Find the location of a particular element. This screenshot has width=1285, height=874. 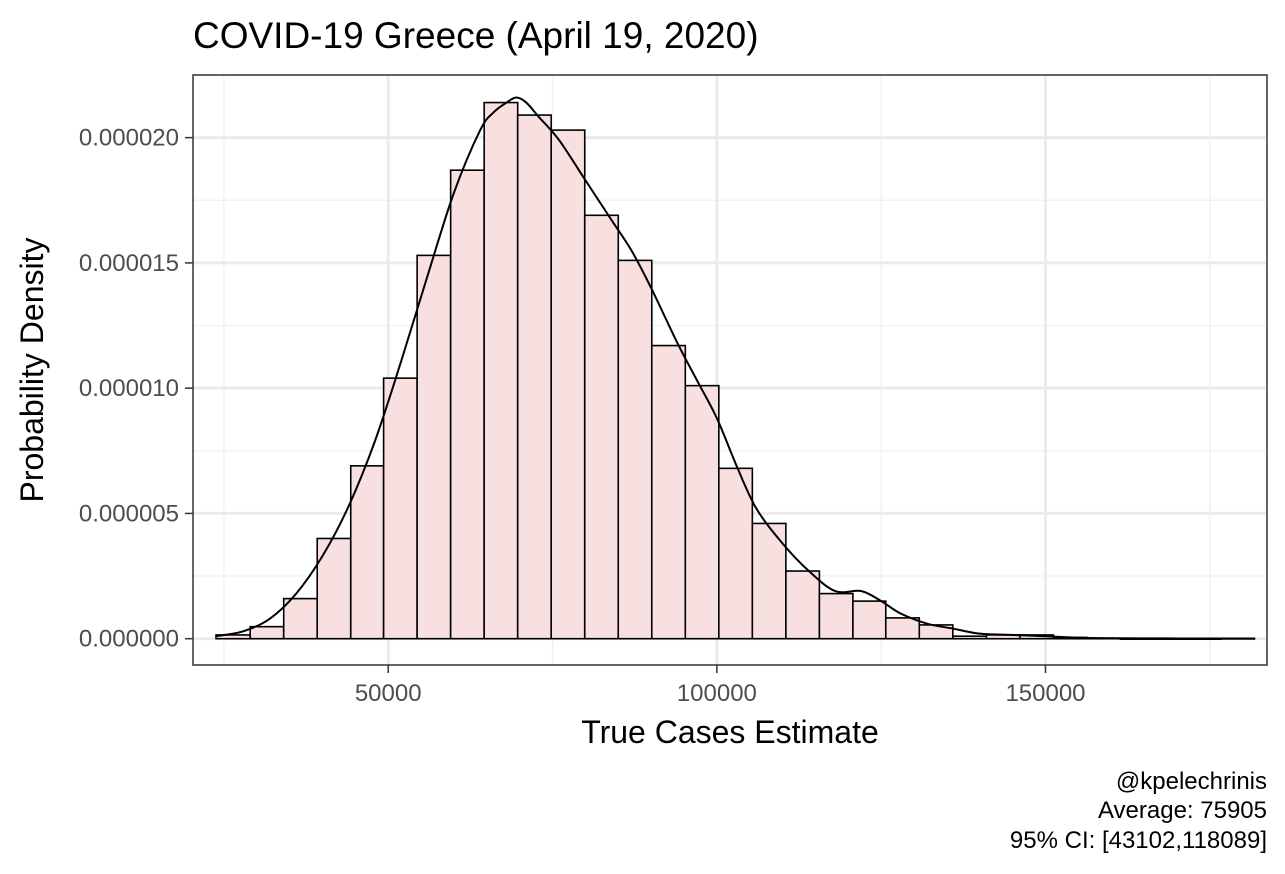

caption-confidence-interval: 95% CI: [43102,118089] is located at coordinates (1138, 840).